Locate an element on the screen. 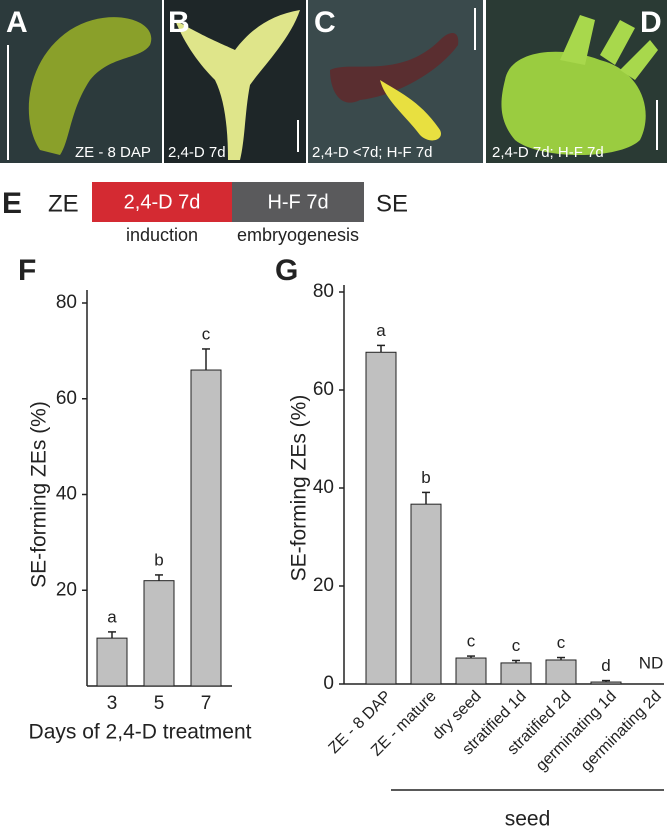 The height and width of the screenshot is (833, 667). significance-letter: d is located at coordinates (605, 665).